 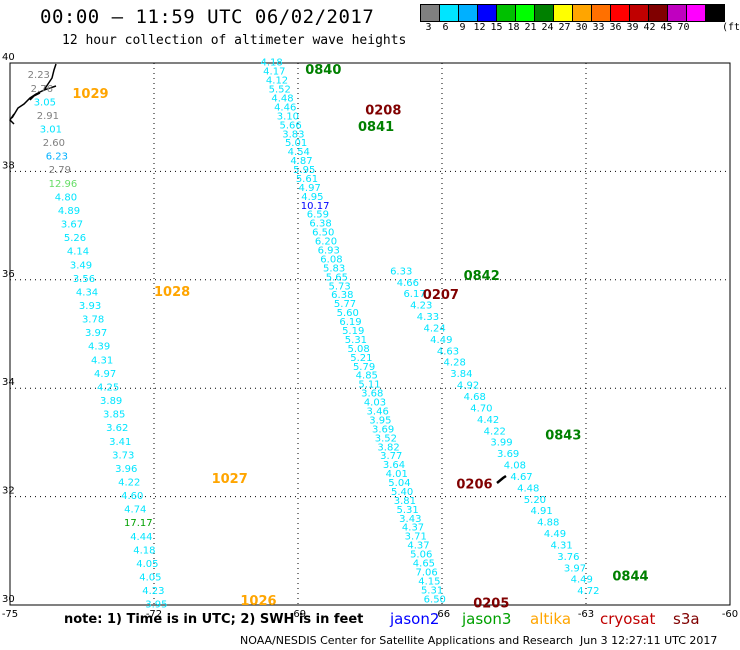 I want to click on scale-label: 45, so click(x=666, y=27).